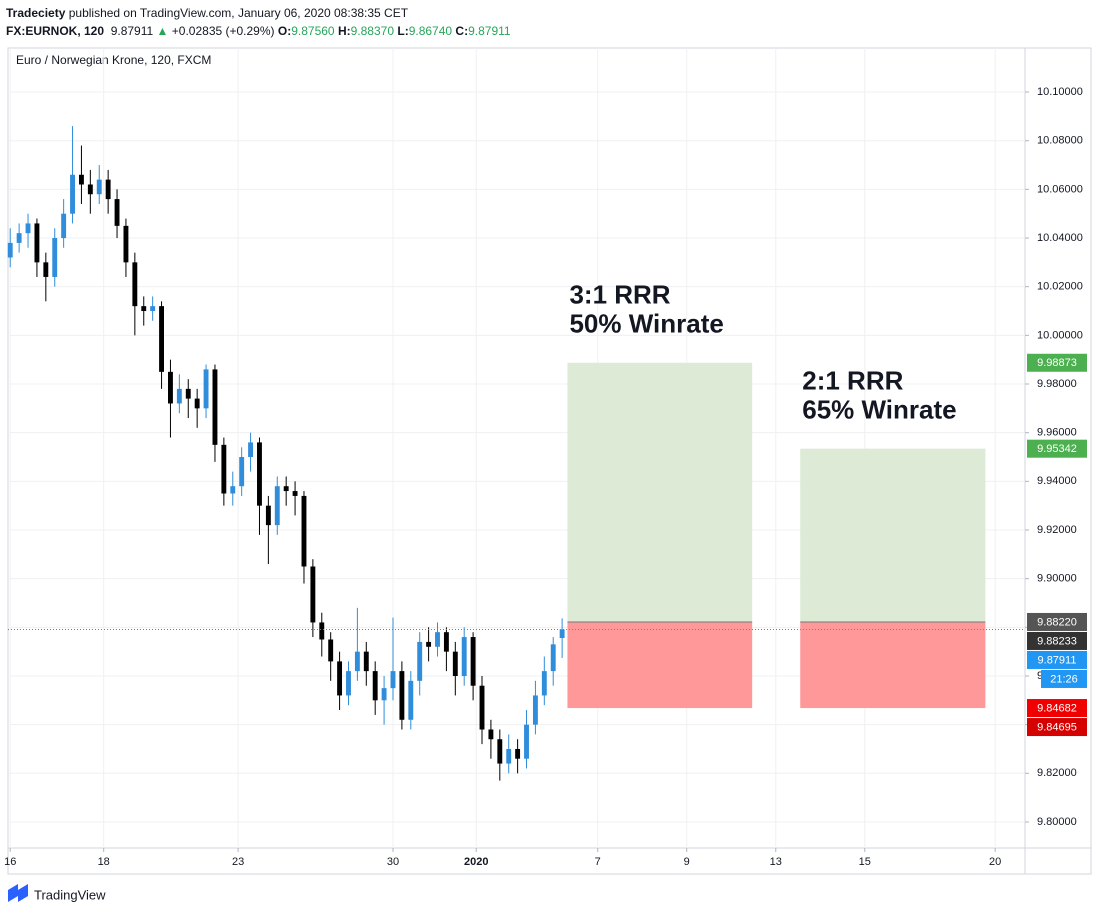  Describe the element at coordinates (1057, 676) in the screenshot. I see `y-tick-label: 9.86000` at that location.